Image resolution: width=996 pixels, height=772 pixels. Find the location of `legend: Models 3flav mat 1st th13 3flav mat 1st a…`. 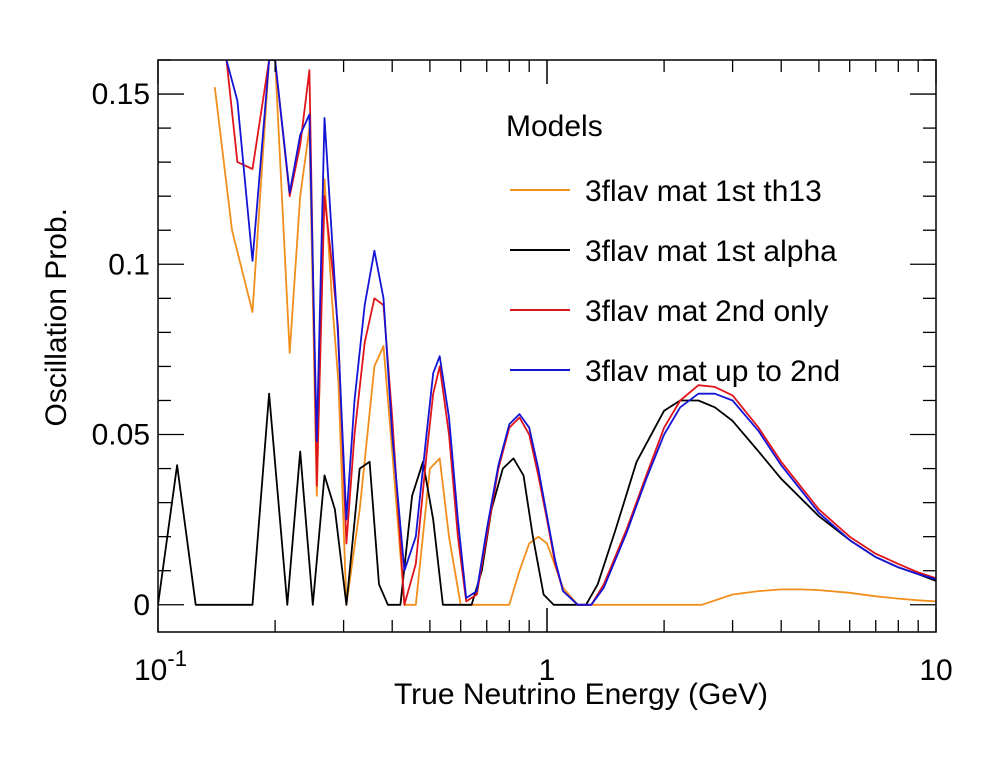

legend: Models 3flav mat 1st th13 3flav mat 1st a… is located at coordinates (673, 249).